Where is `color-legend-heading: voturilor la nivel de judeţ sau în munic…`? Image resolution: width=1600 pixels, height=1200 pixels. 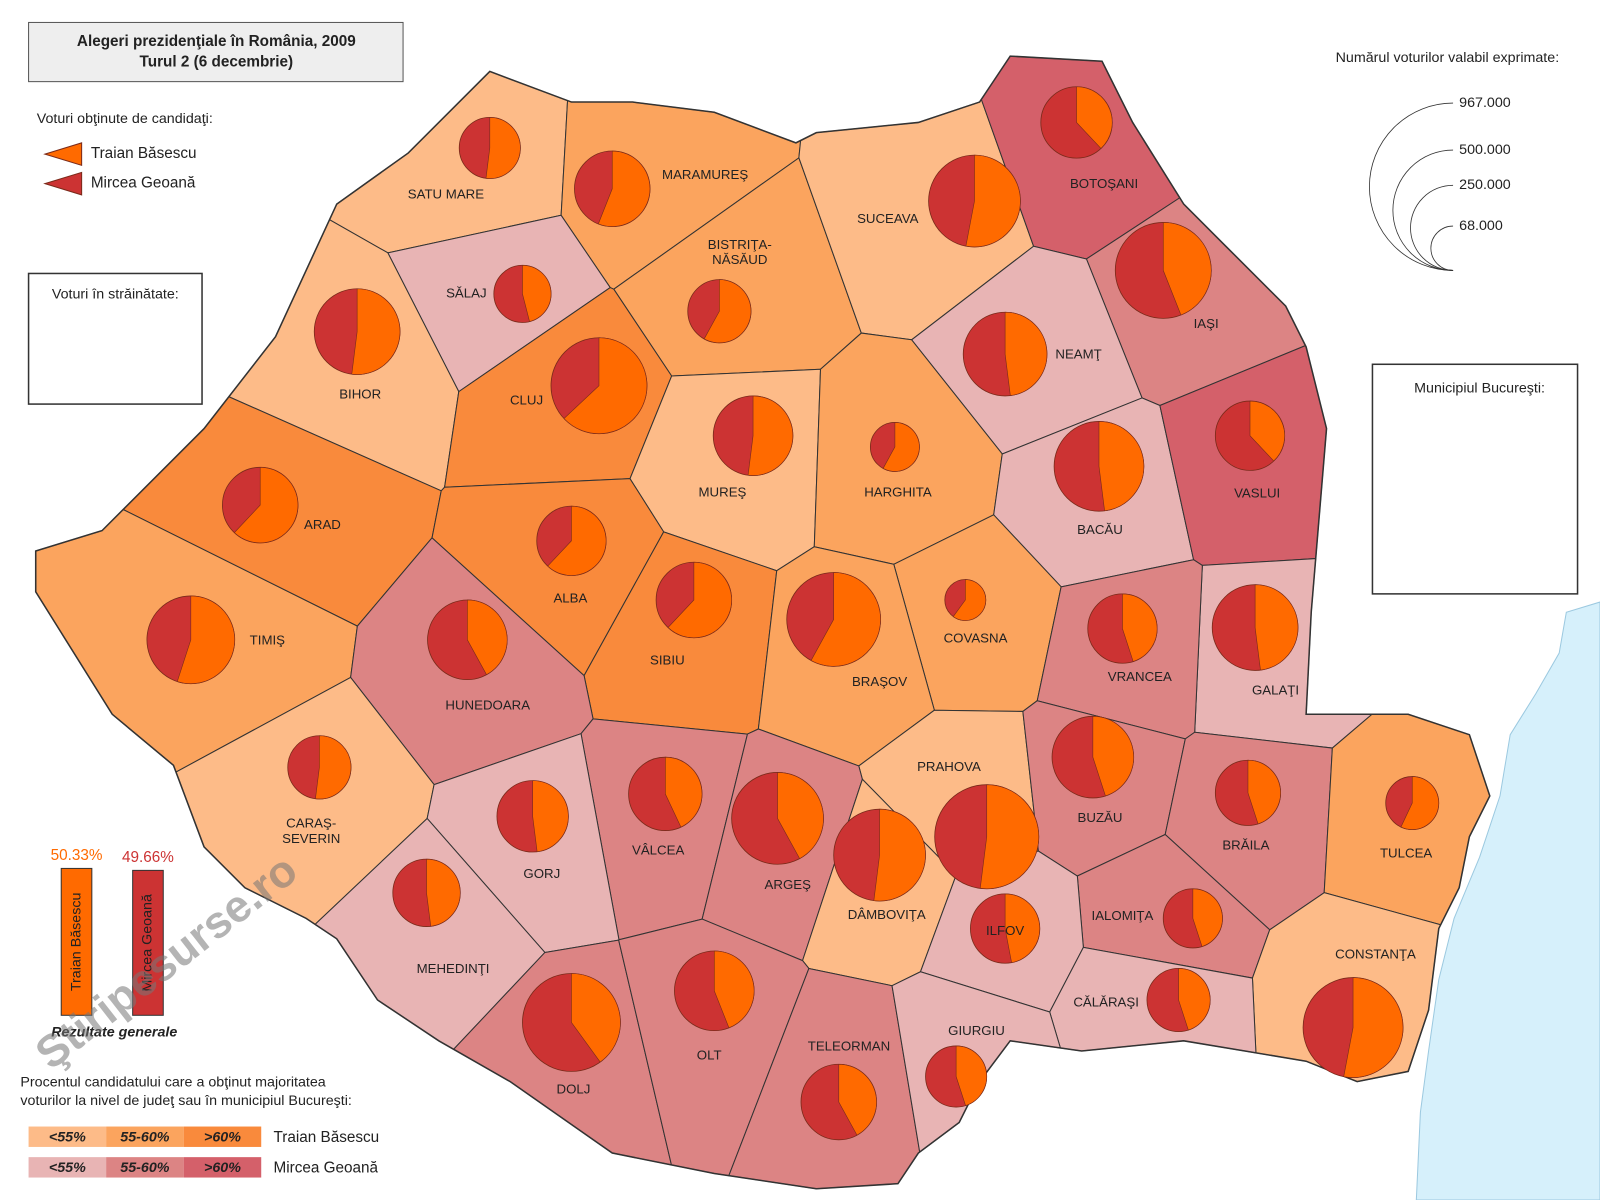
color-legend-heading: voturilor la nivel de judeţ sau în munic… is located at coordinates (185, 1101).